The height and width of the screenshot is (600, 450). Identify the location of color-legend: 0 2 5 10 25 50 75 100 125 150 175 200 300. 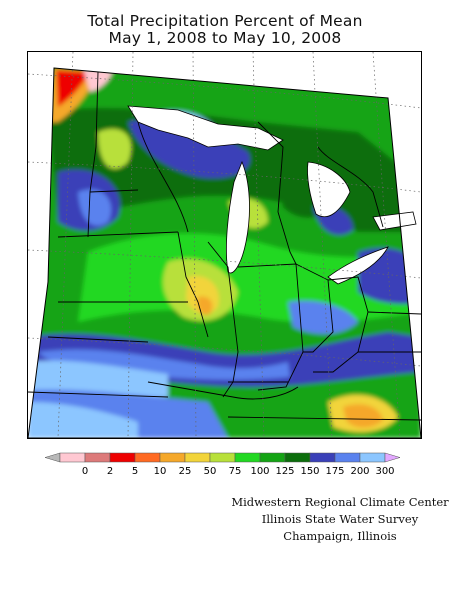
(224, 465).